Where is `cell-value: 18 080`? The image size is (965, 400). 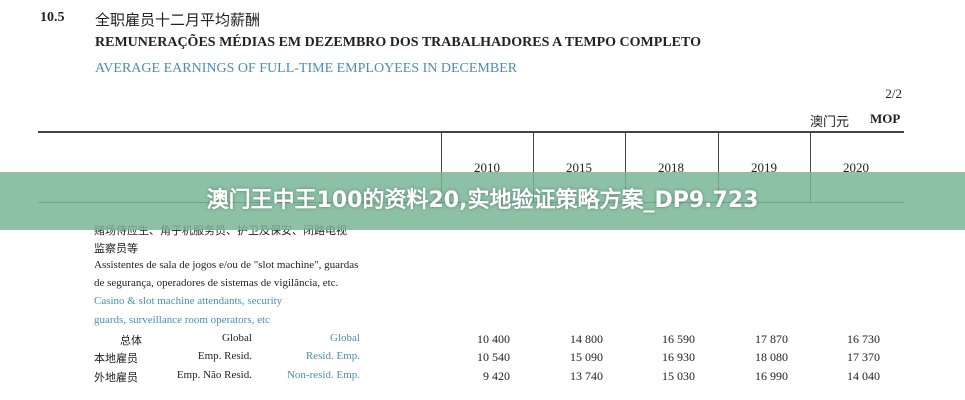
cell-value: 18 080 is located at coordinates (771, 357).